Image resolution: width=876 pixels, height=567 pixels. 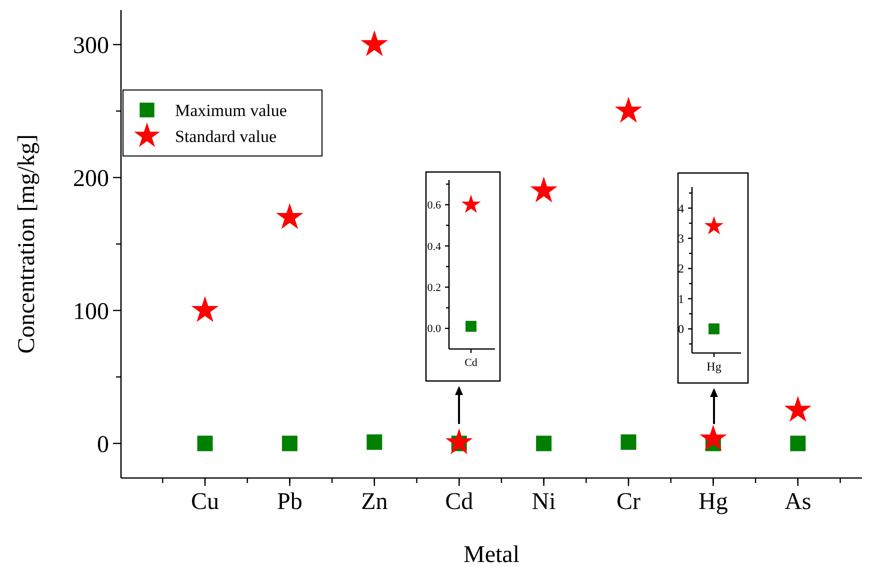 I want to click on y-tick-label: 0.6, so click(x=434, y=206).